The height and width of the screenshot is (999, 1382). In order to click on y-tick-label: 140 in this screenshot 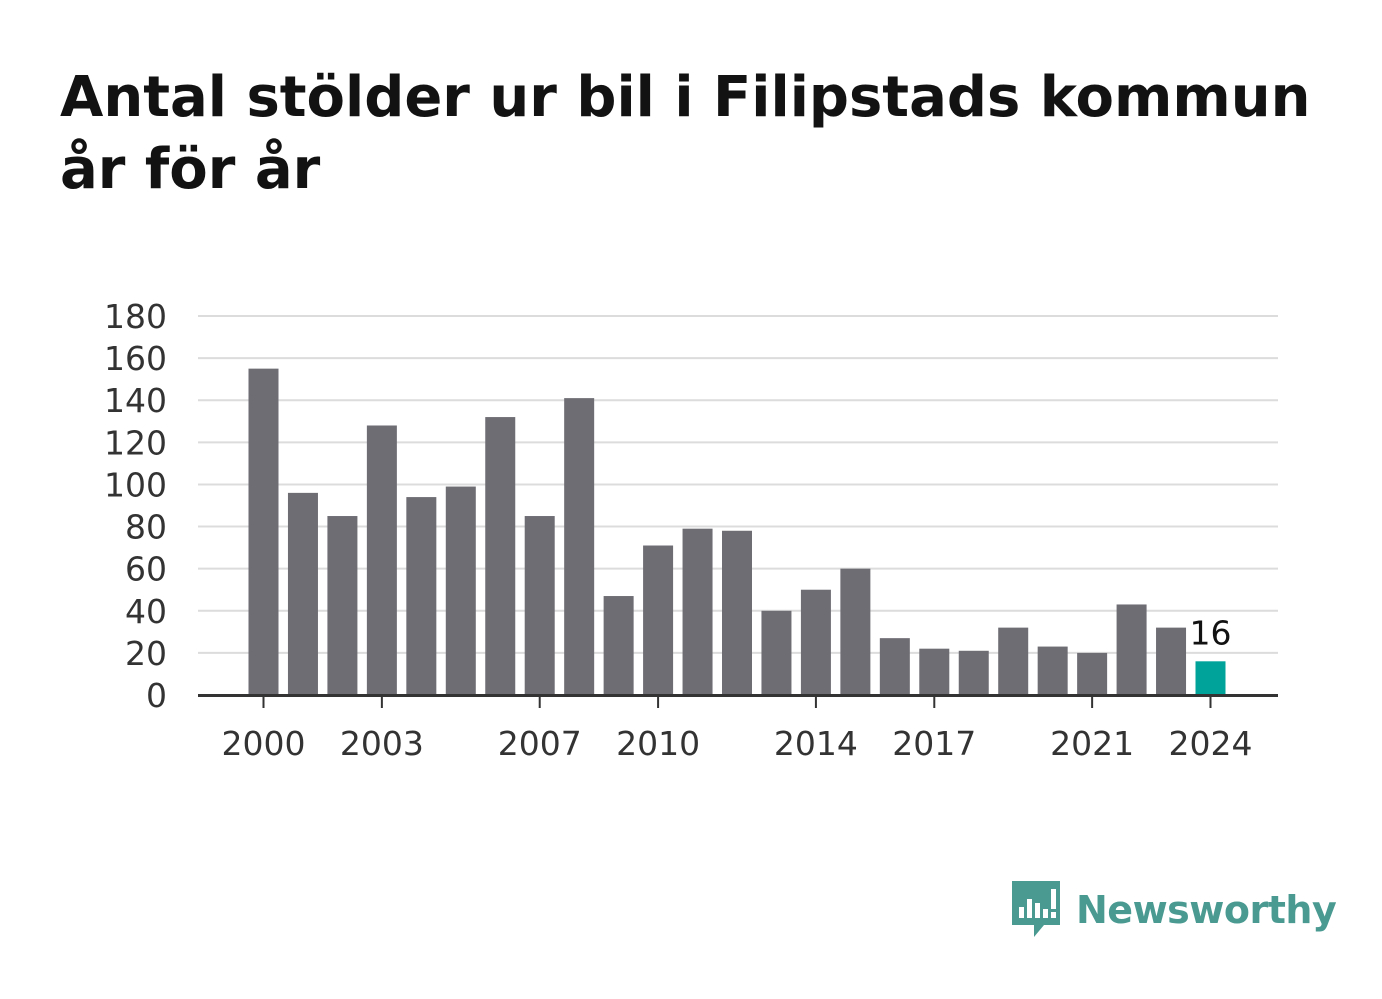, I will do `click(135, 400)`.